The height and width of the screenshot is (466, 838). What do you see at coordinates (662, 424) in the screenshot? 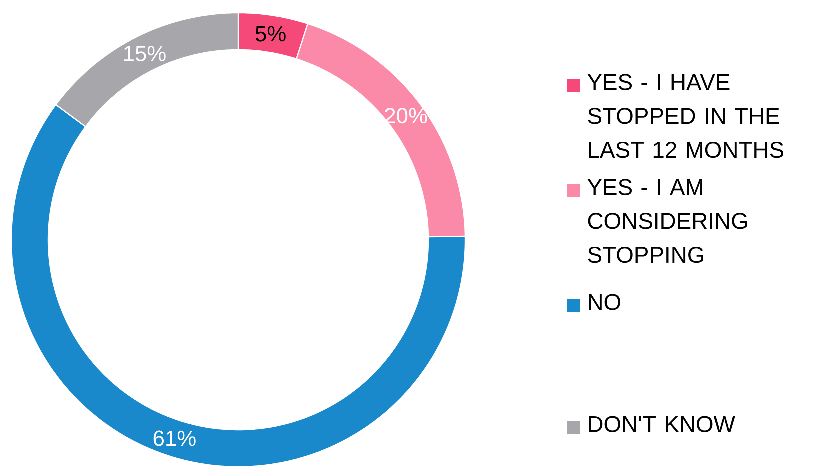
I see `legend-label: DON'T KNOW` at bounding box center [662, 424].